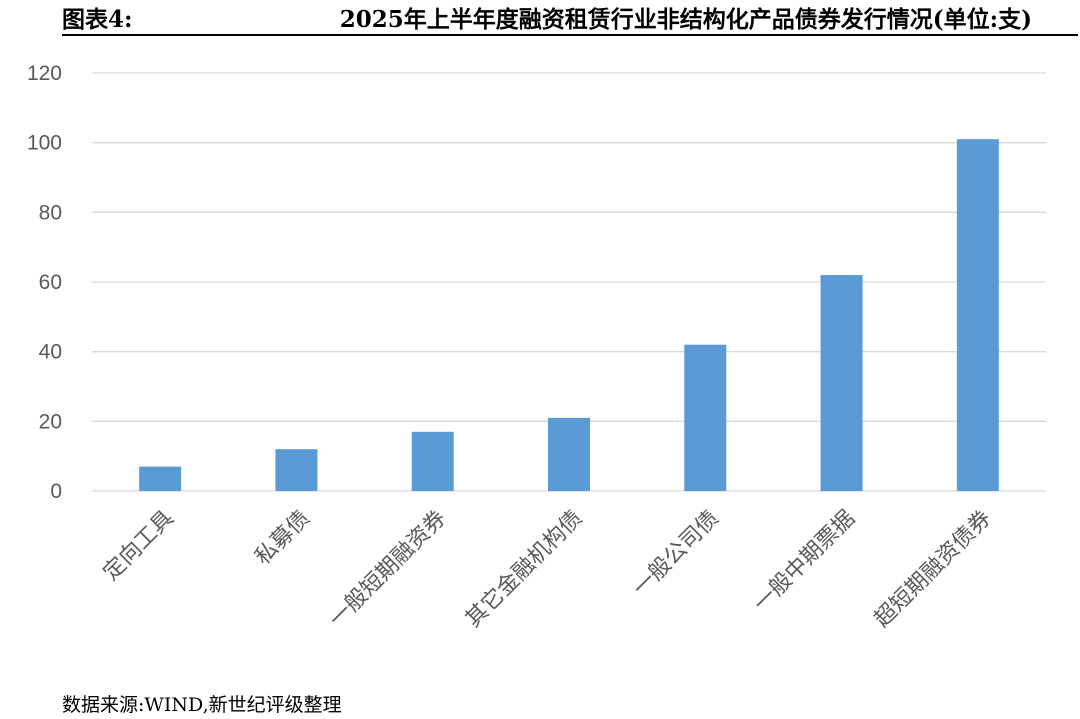  What do you see at coordinates (524, 569) in the screenshot?
I see `x-category-label: 其它金融机构债` at bounding box center [524, 569].